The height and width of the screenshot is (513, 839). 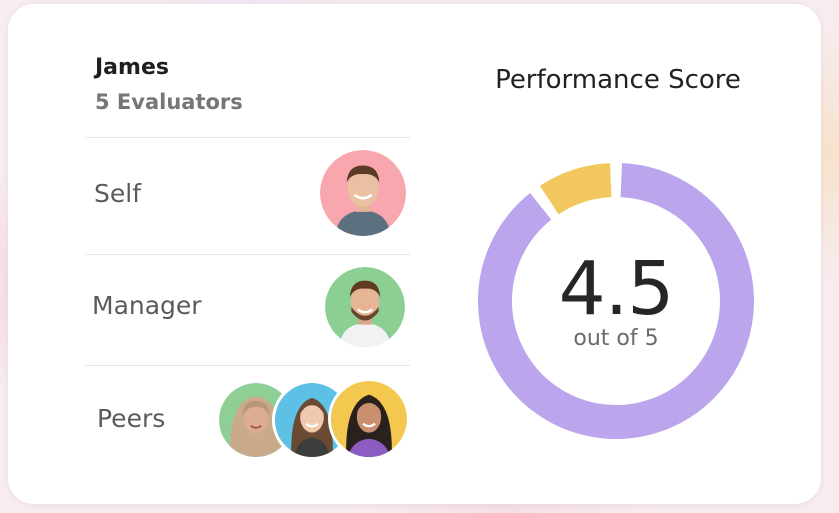 I want to click on row-label-manager: Manager, so click(x=147, y=305).